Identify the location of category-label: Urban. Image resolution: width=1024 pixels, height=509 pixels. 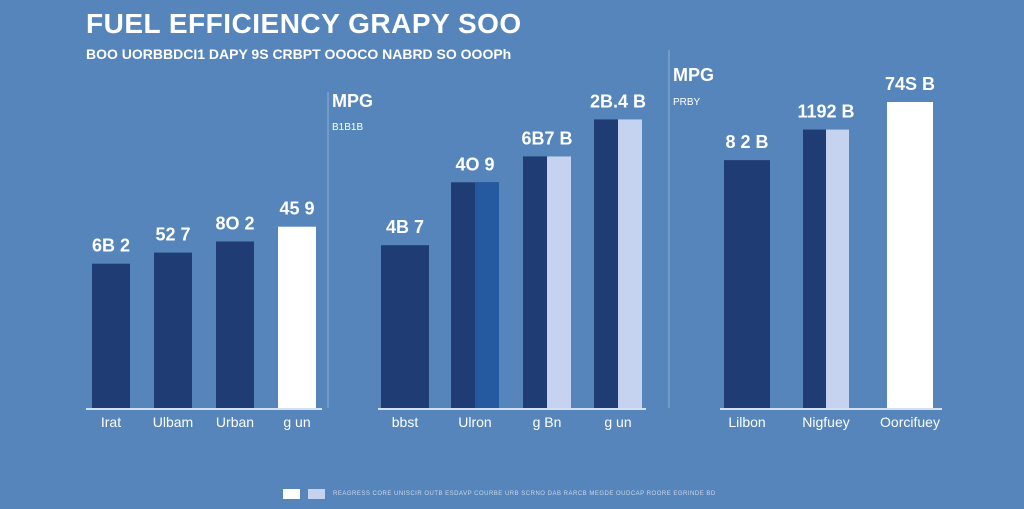
(235, 422).